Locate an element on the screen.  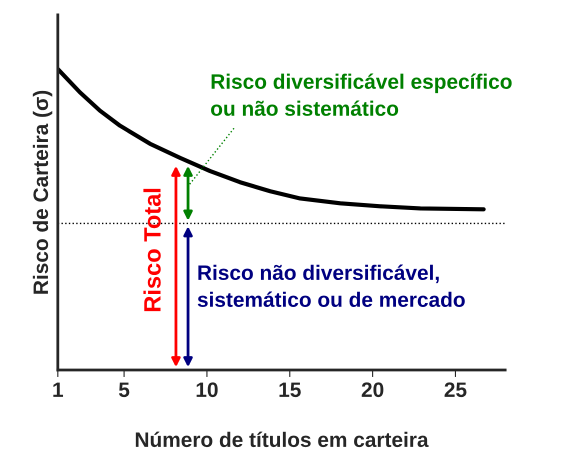
x-axis-title: Número de títulos em carteira is located at coordinates (282, 440).